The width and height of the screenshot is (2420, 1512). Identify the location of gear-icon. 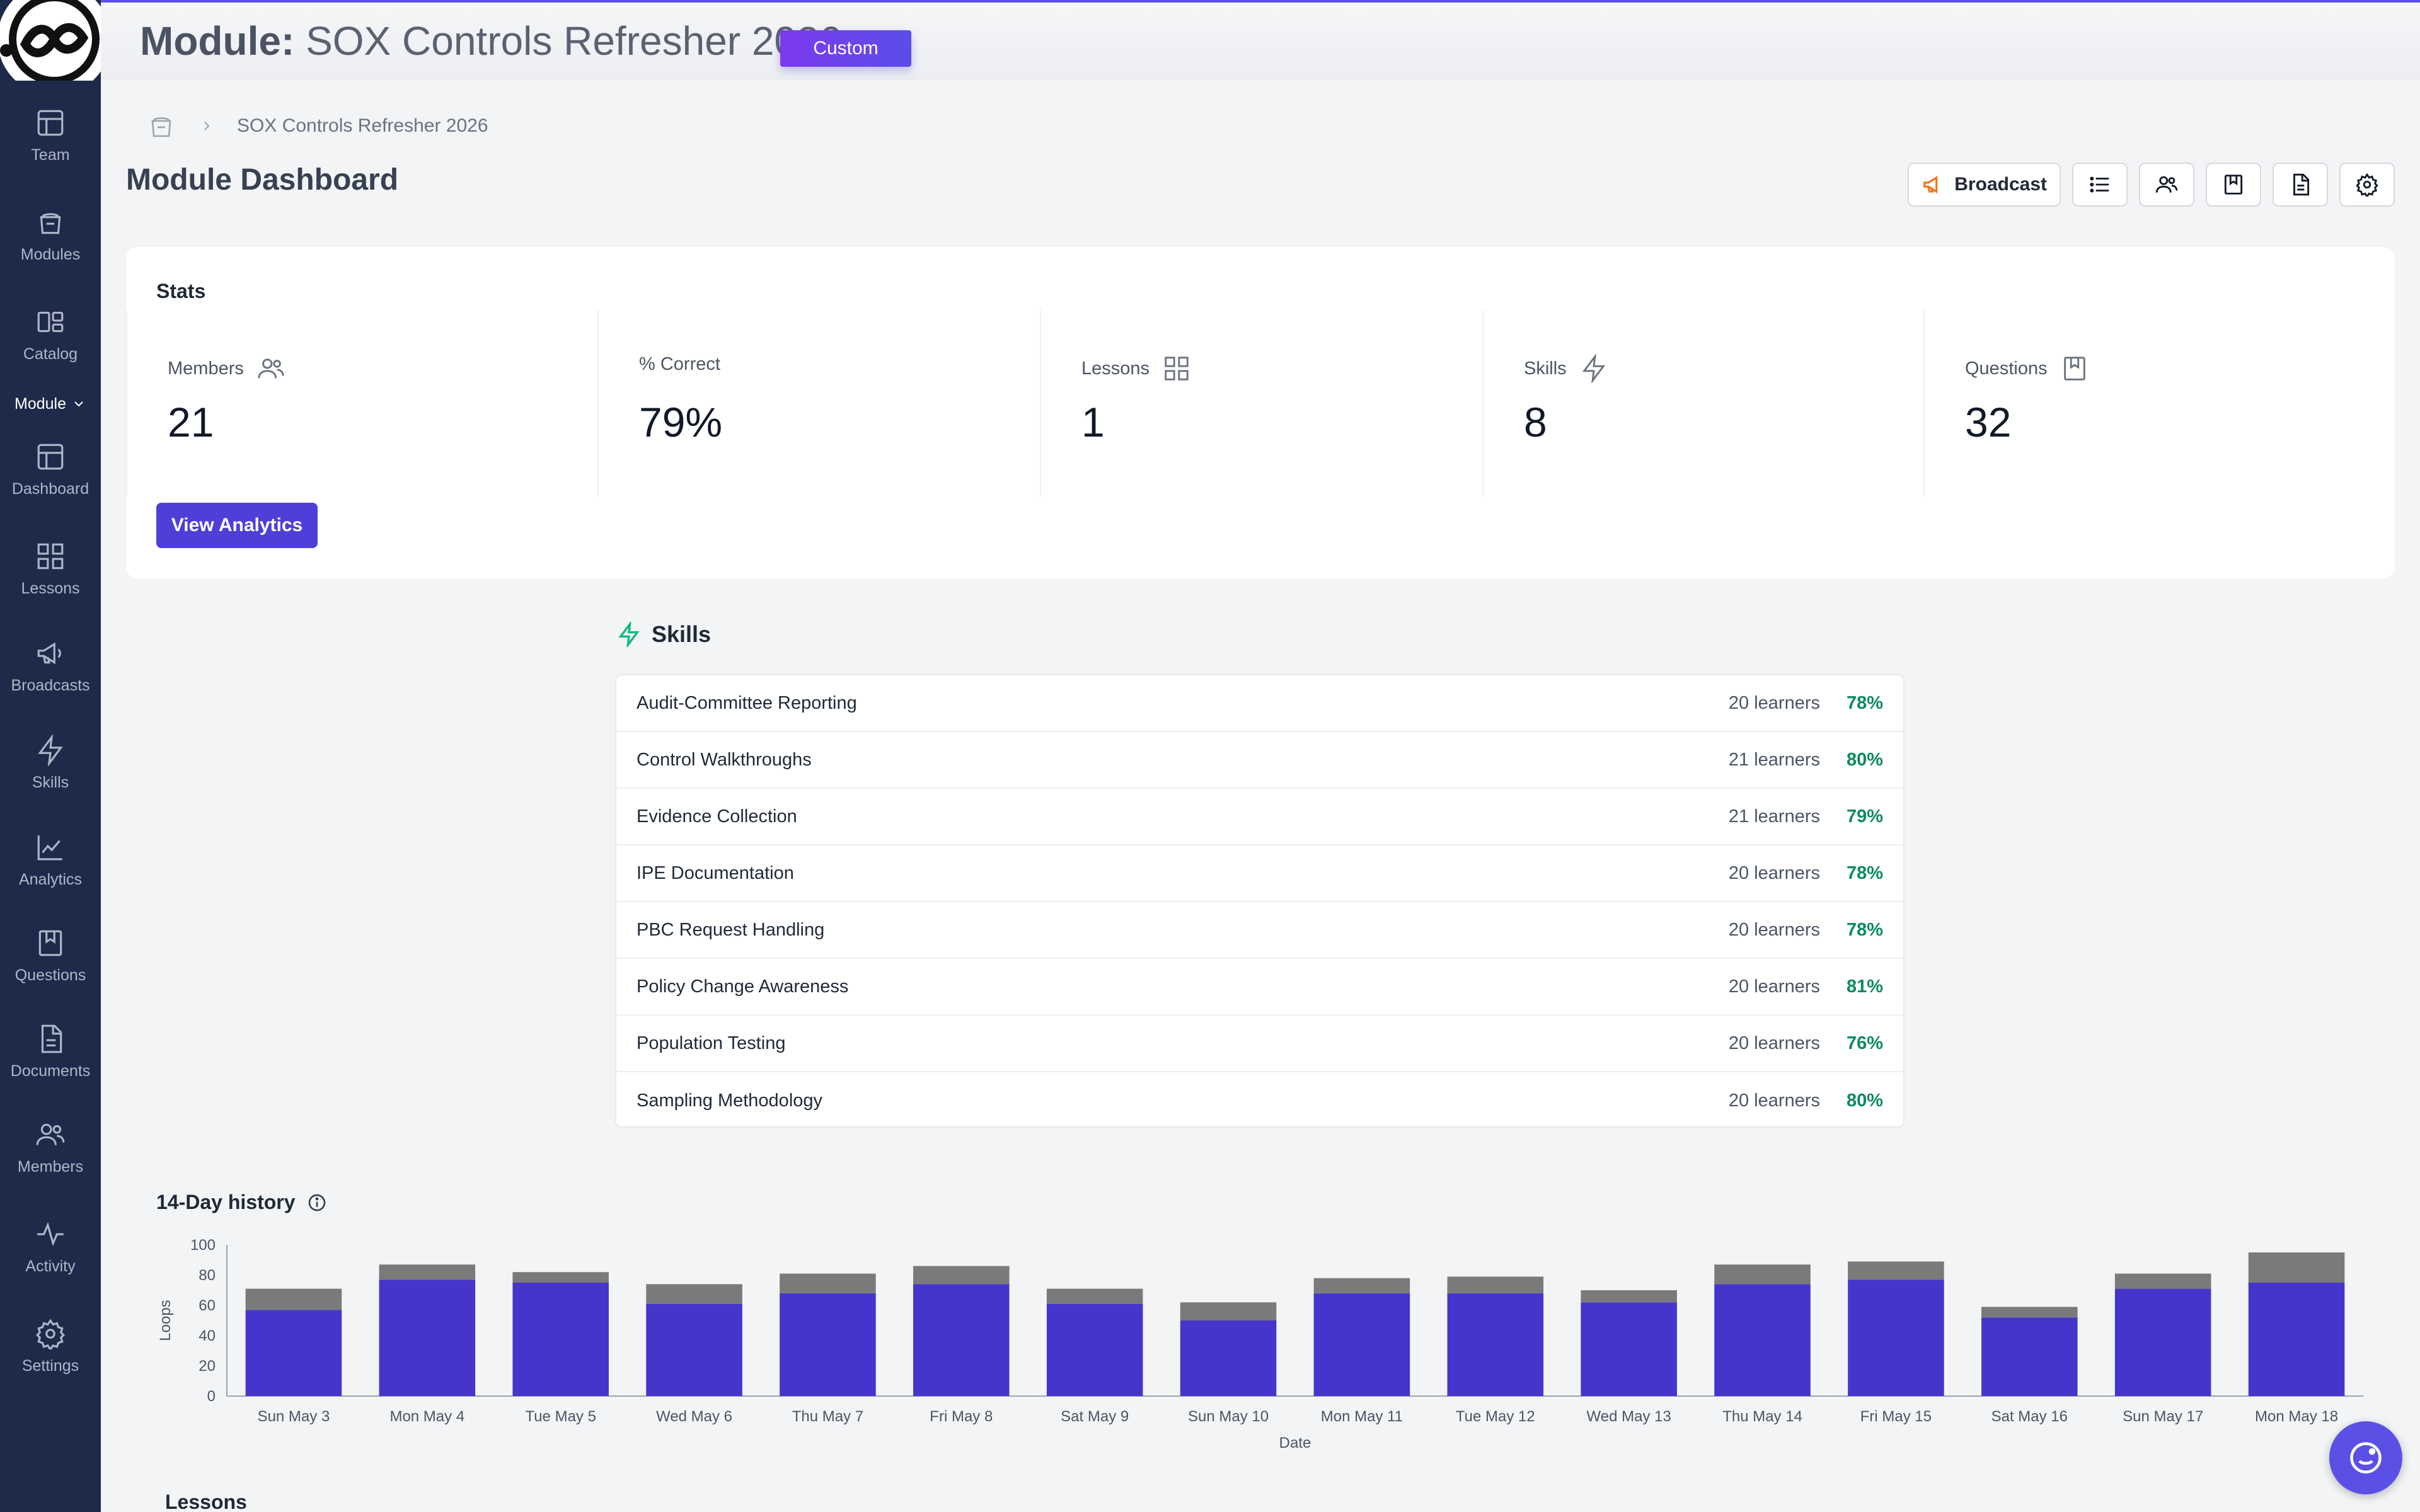
(2367, 185).